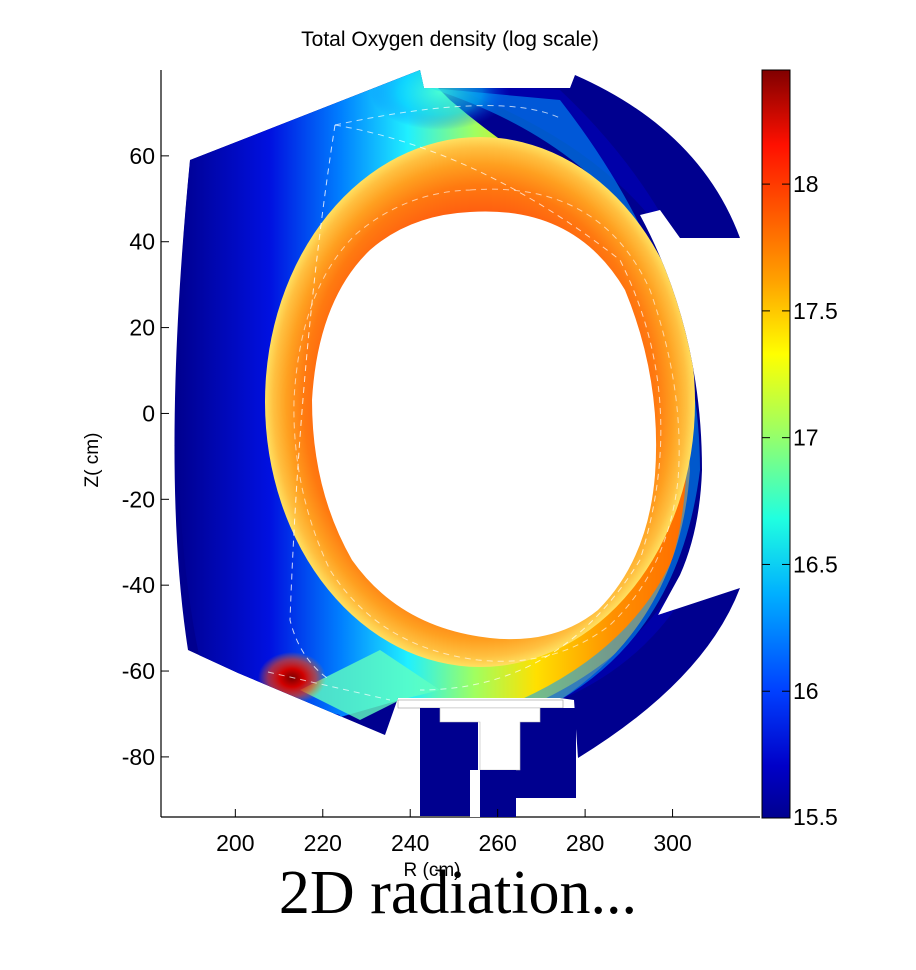 This screenshot has width=916, height=970. I want to click on y-tick-label: -60, so click(138, 671).